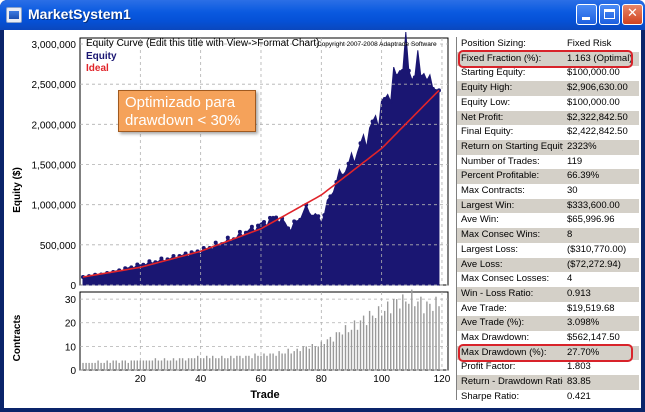 This screenshot has height=412, width=645. I want to click on maximize-button, so click(609, 14).